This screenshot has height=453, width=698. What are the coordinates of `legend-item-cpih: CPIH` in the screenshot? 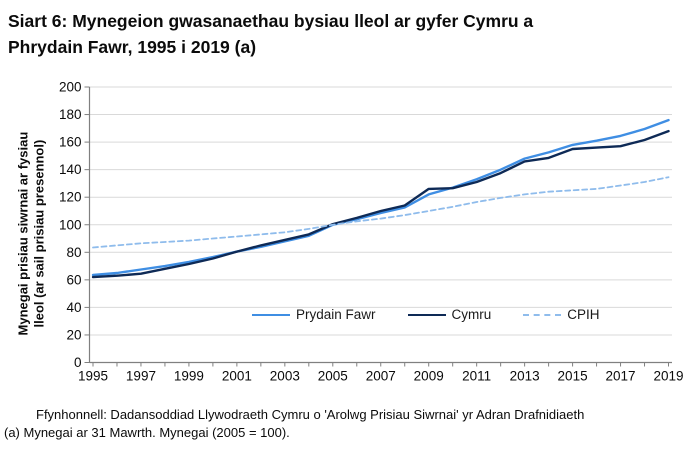 It's located at (561, 314).